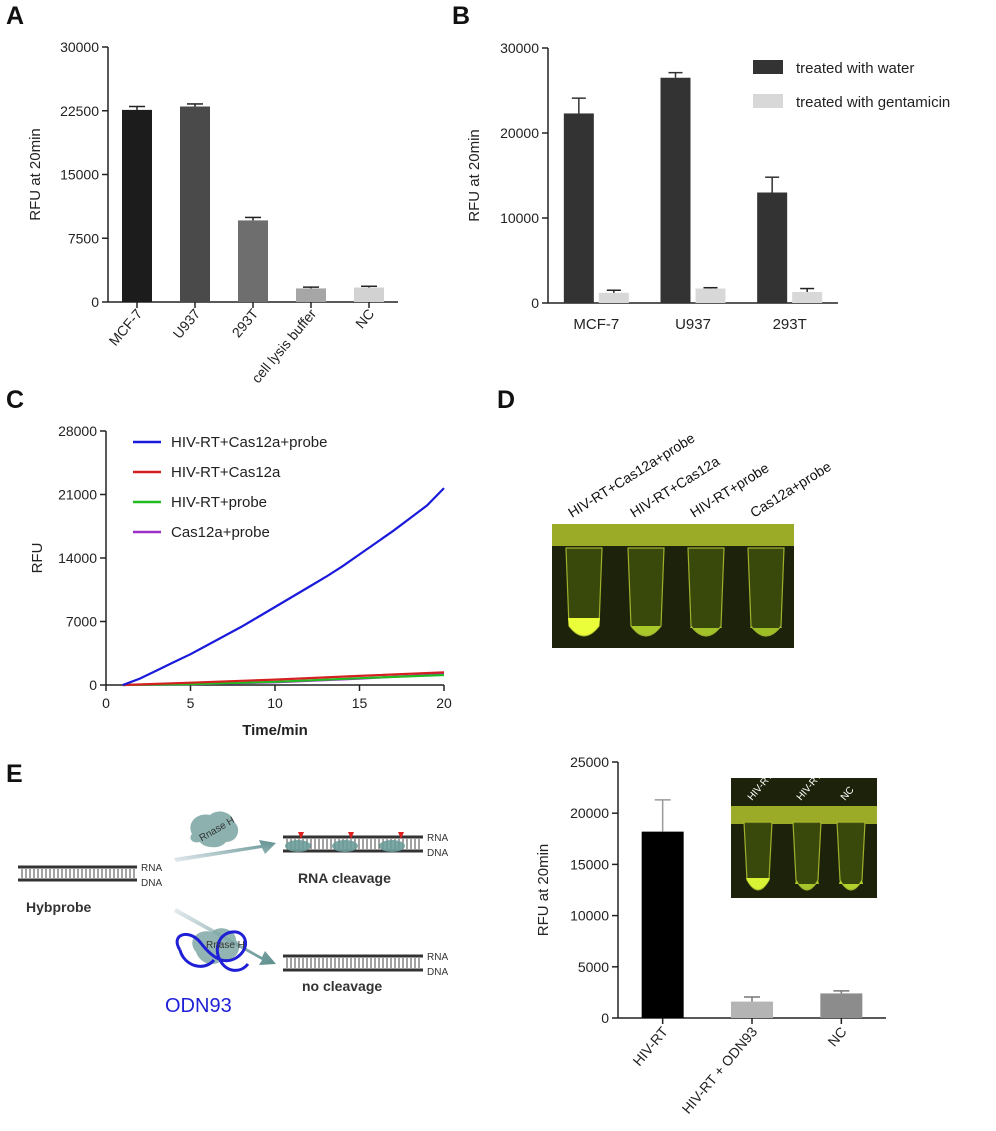  Describe the element at coordinates (249, 442) in the screenshot. I see `chartC-legend-label-0: HIV-RT+Cas12a+probe` at that location.